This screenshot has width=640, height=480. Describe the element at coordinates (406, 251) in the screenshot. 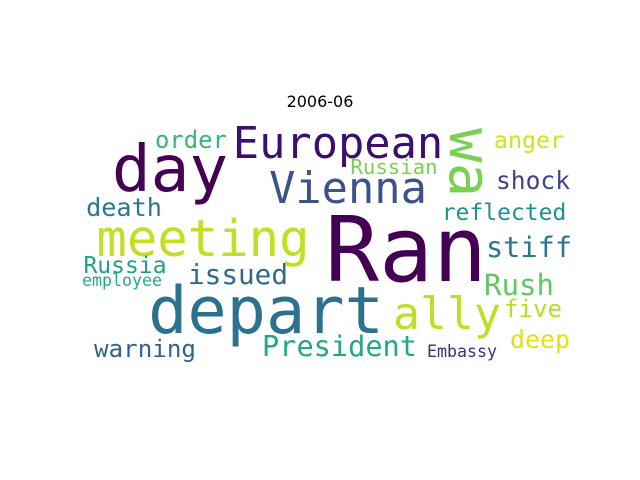

I see `word-ran: Ran` at that location.